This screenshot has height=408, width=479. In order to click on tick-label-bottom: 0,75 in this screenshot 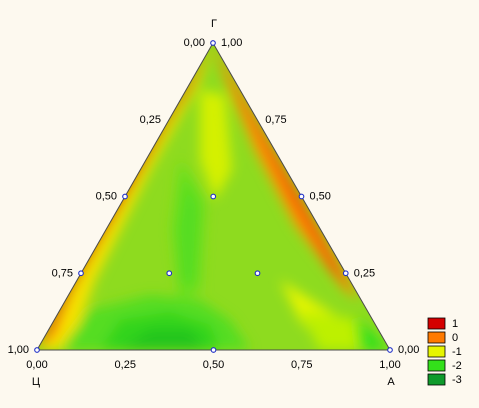, I will do `click(301, 365)`.